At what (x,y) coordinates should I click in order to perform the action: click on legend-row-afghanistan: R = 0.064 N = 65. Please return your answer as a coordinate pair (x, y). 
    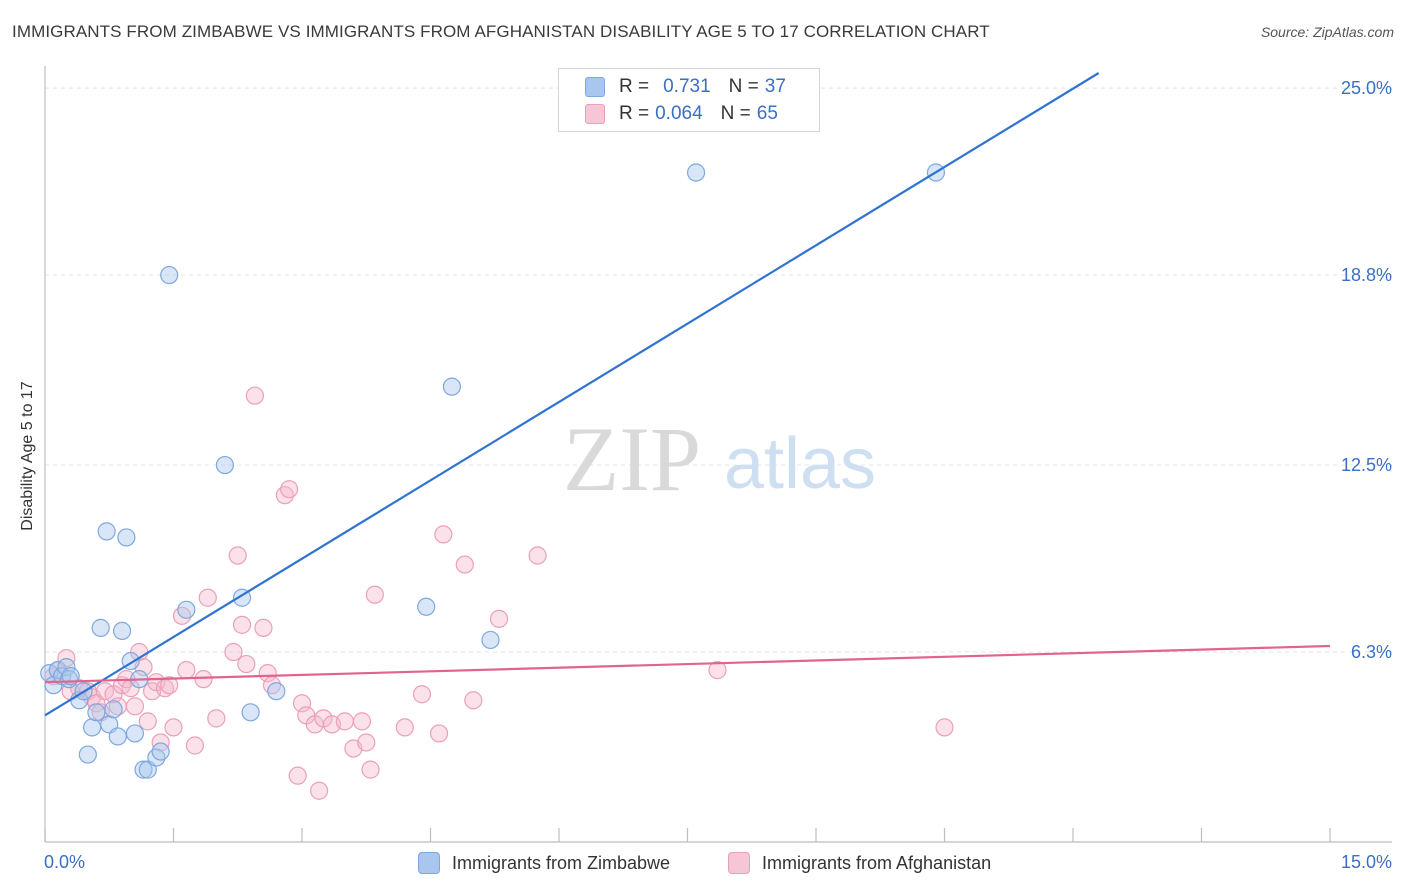
    Looking at the image, I should click on (681, 114).